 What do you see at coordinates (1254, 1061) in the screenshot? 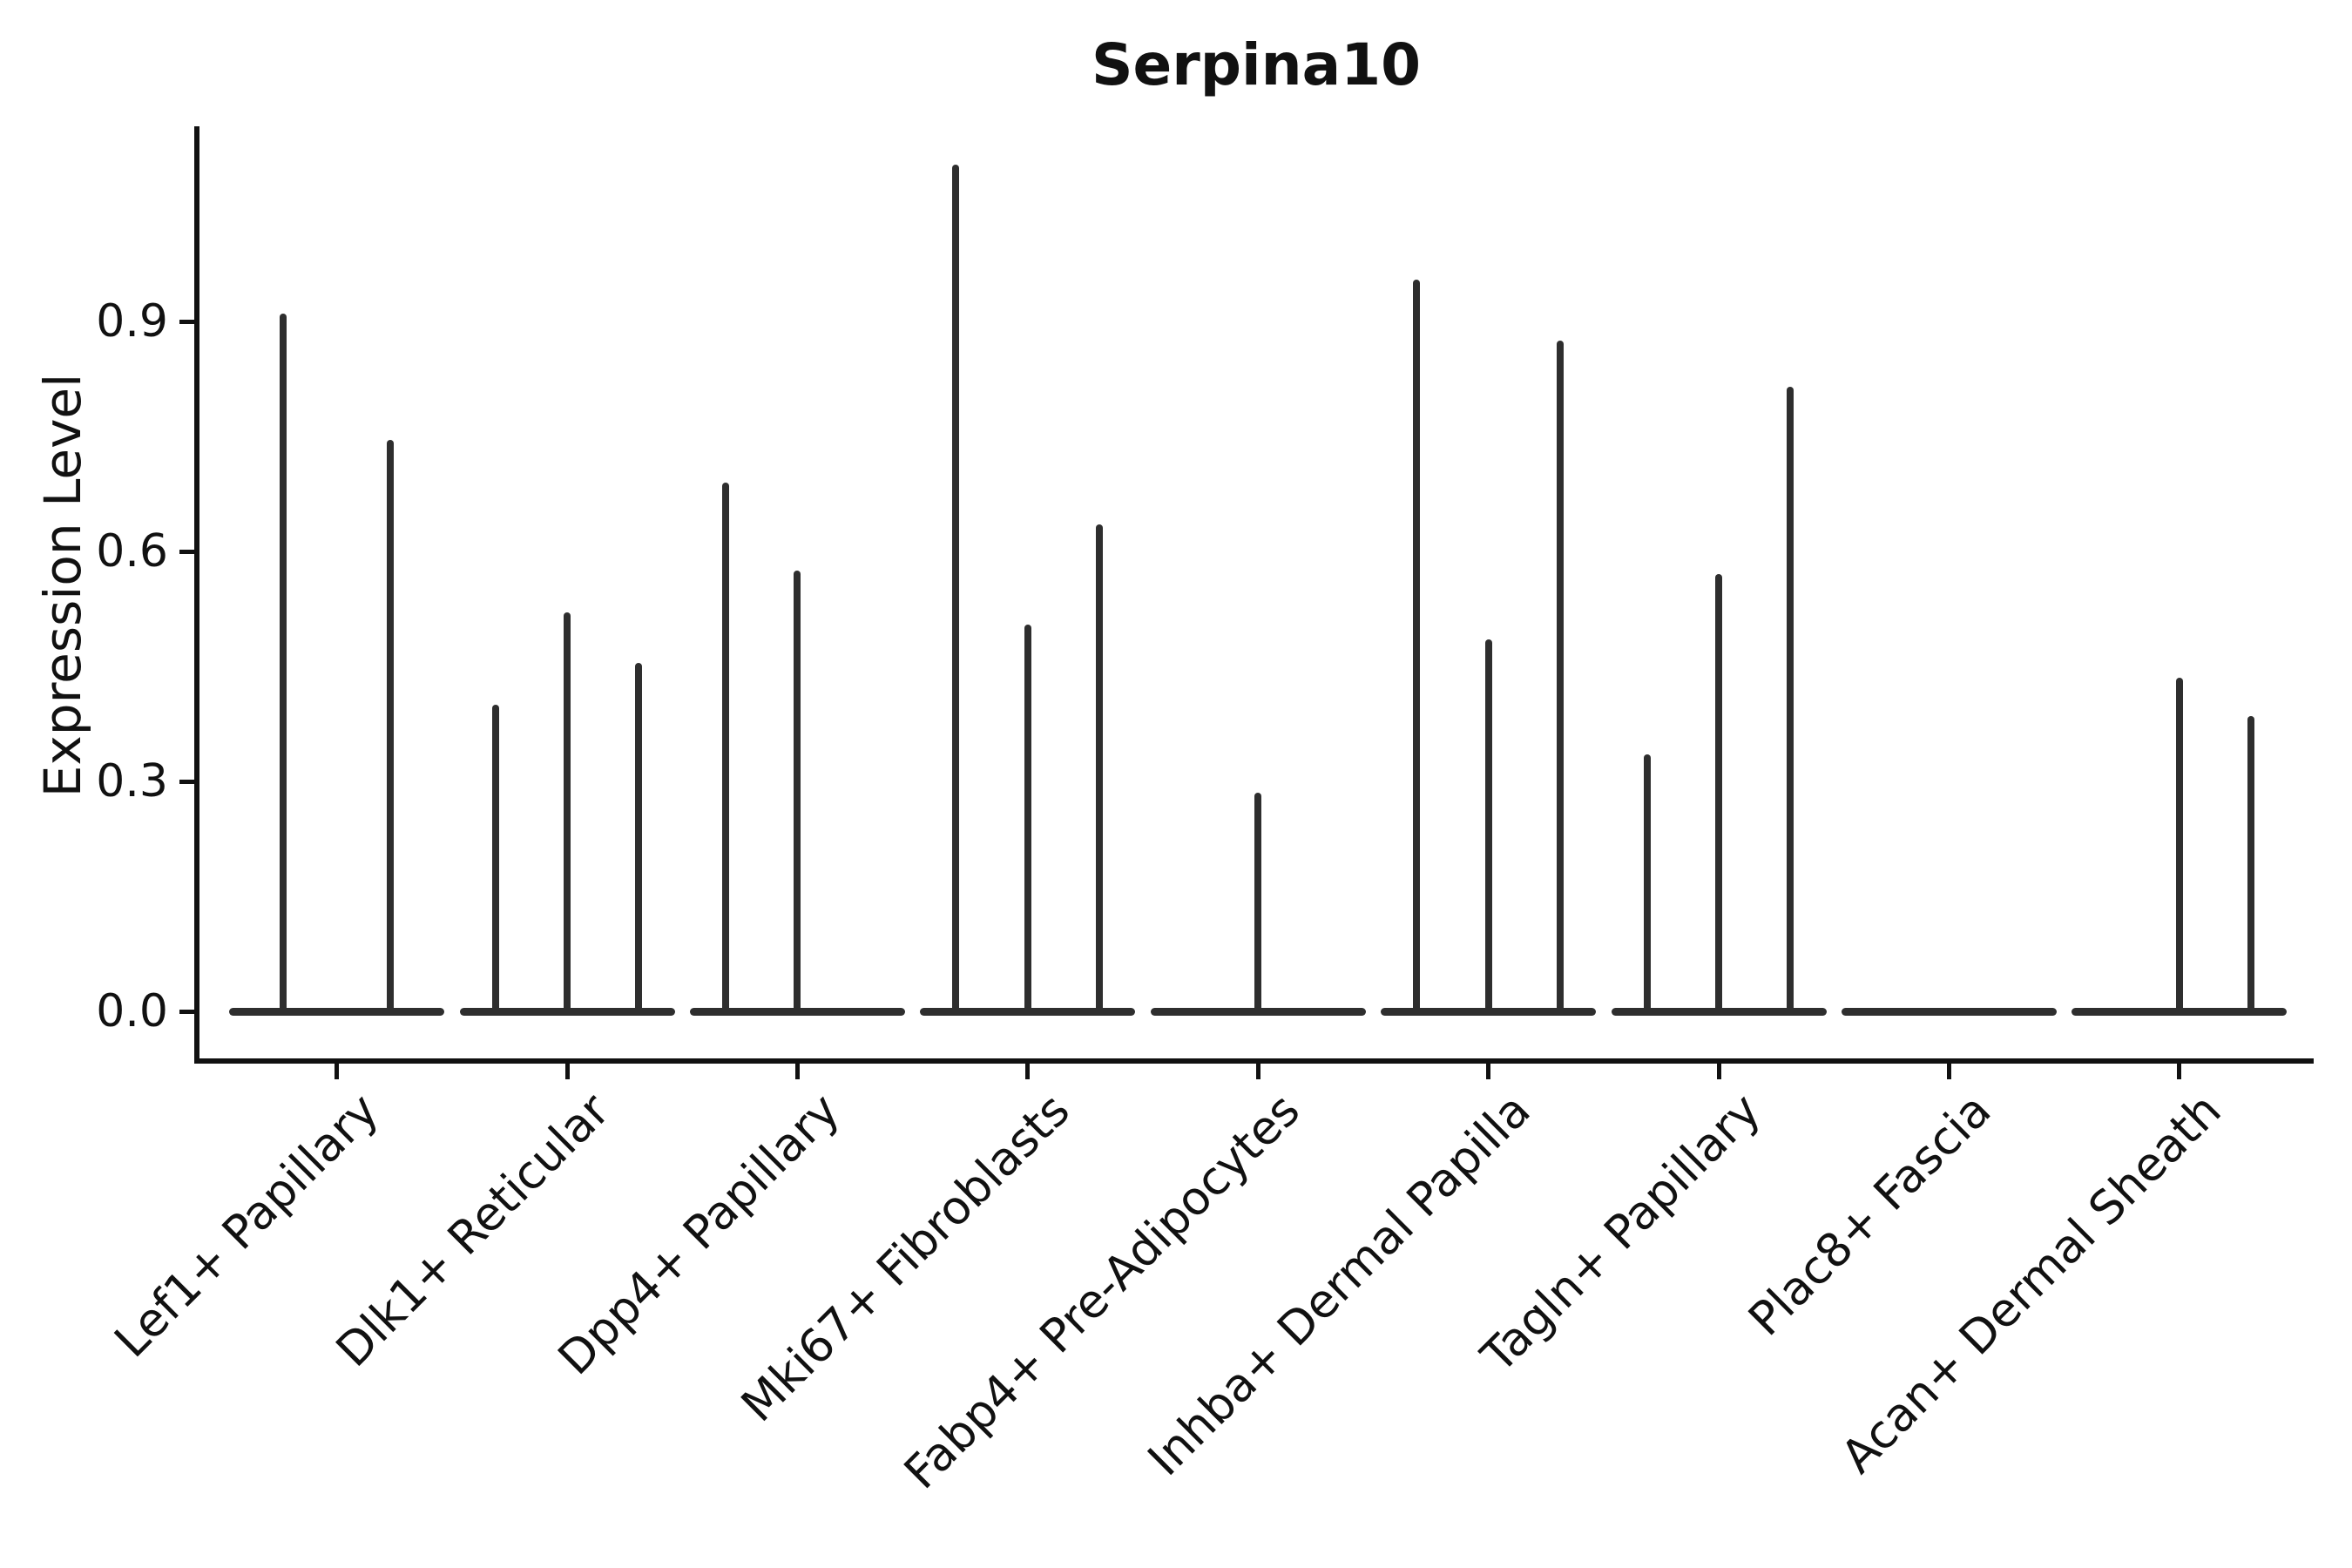
I see `x-axis-line` at bounding box center [1254, 1061].